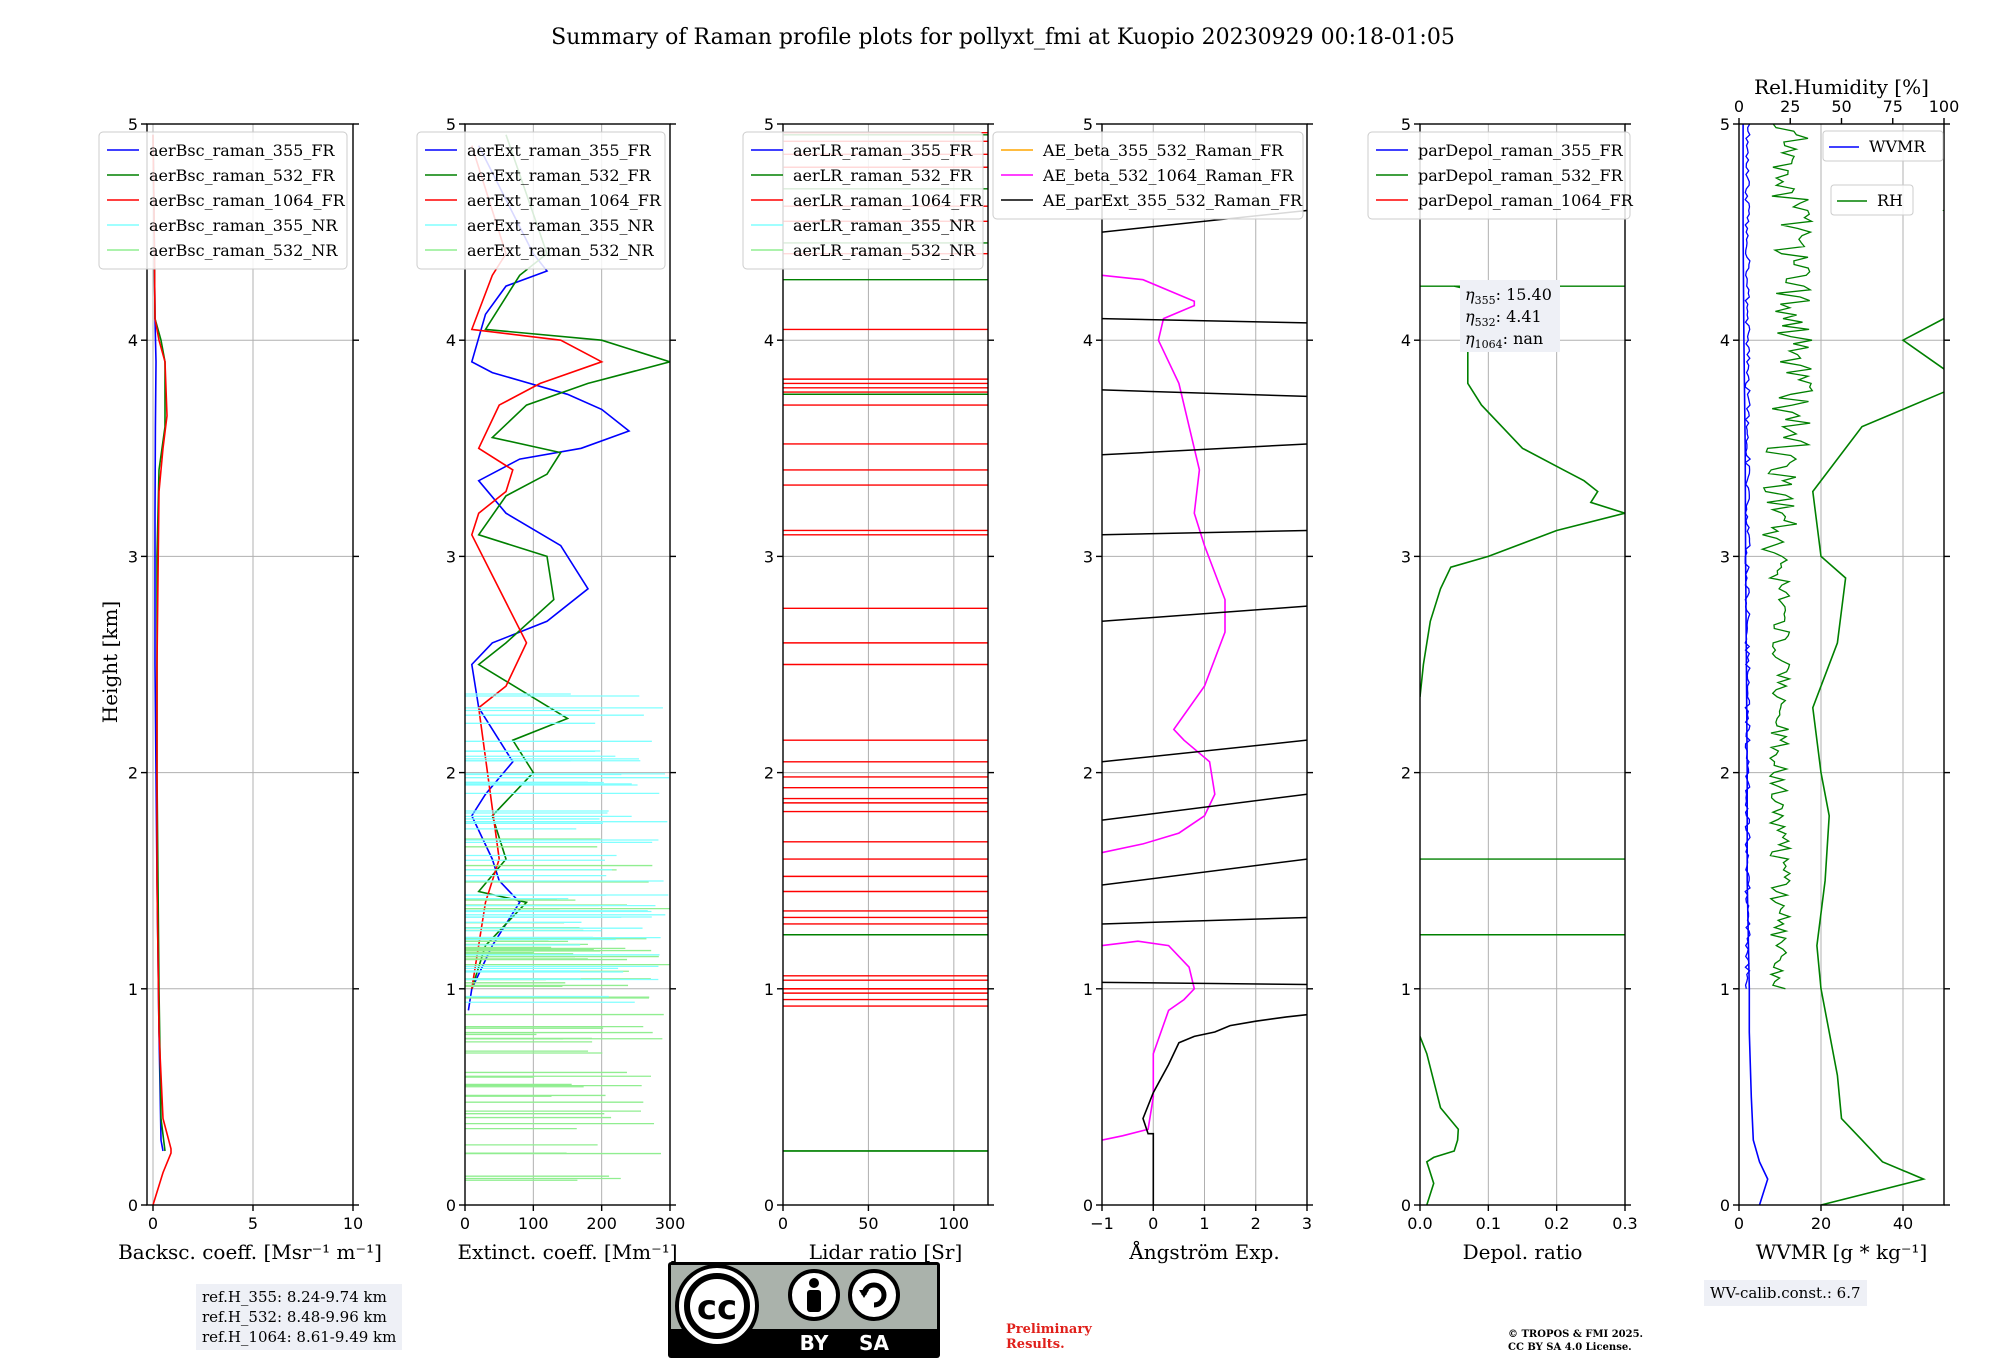  I want to click on copyright-line-1: © TROPOS & FMI 2025., so click(1576, 1334).